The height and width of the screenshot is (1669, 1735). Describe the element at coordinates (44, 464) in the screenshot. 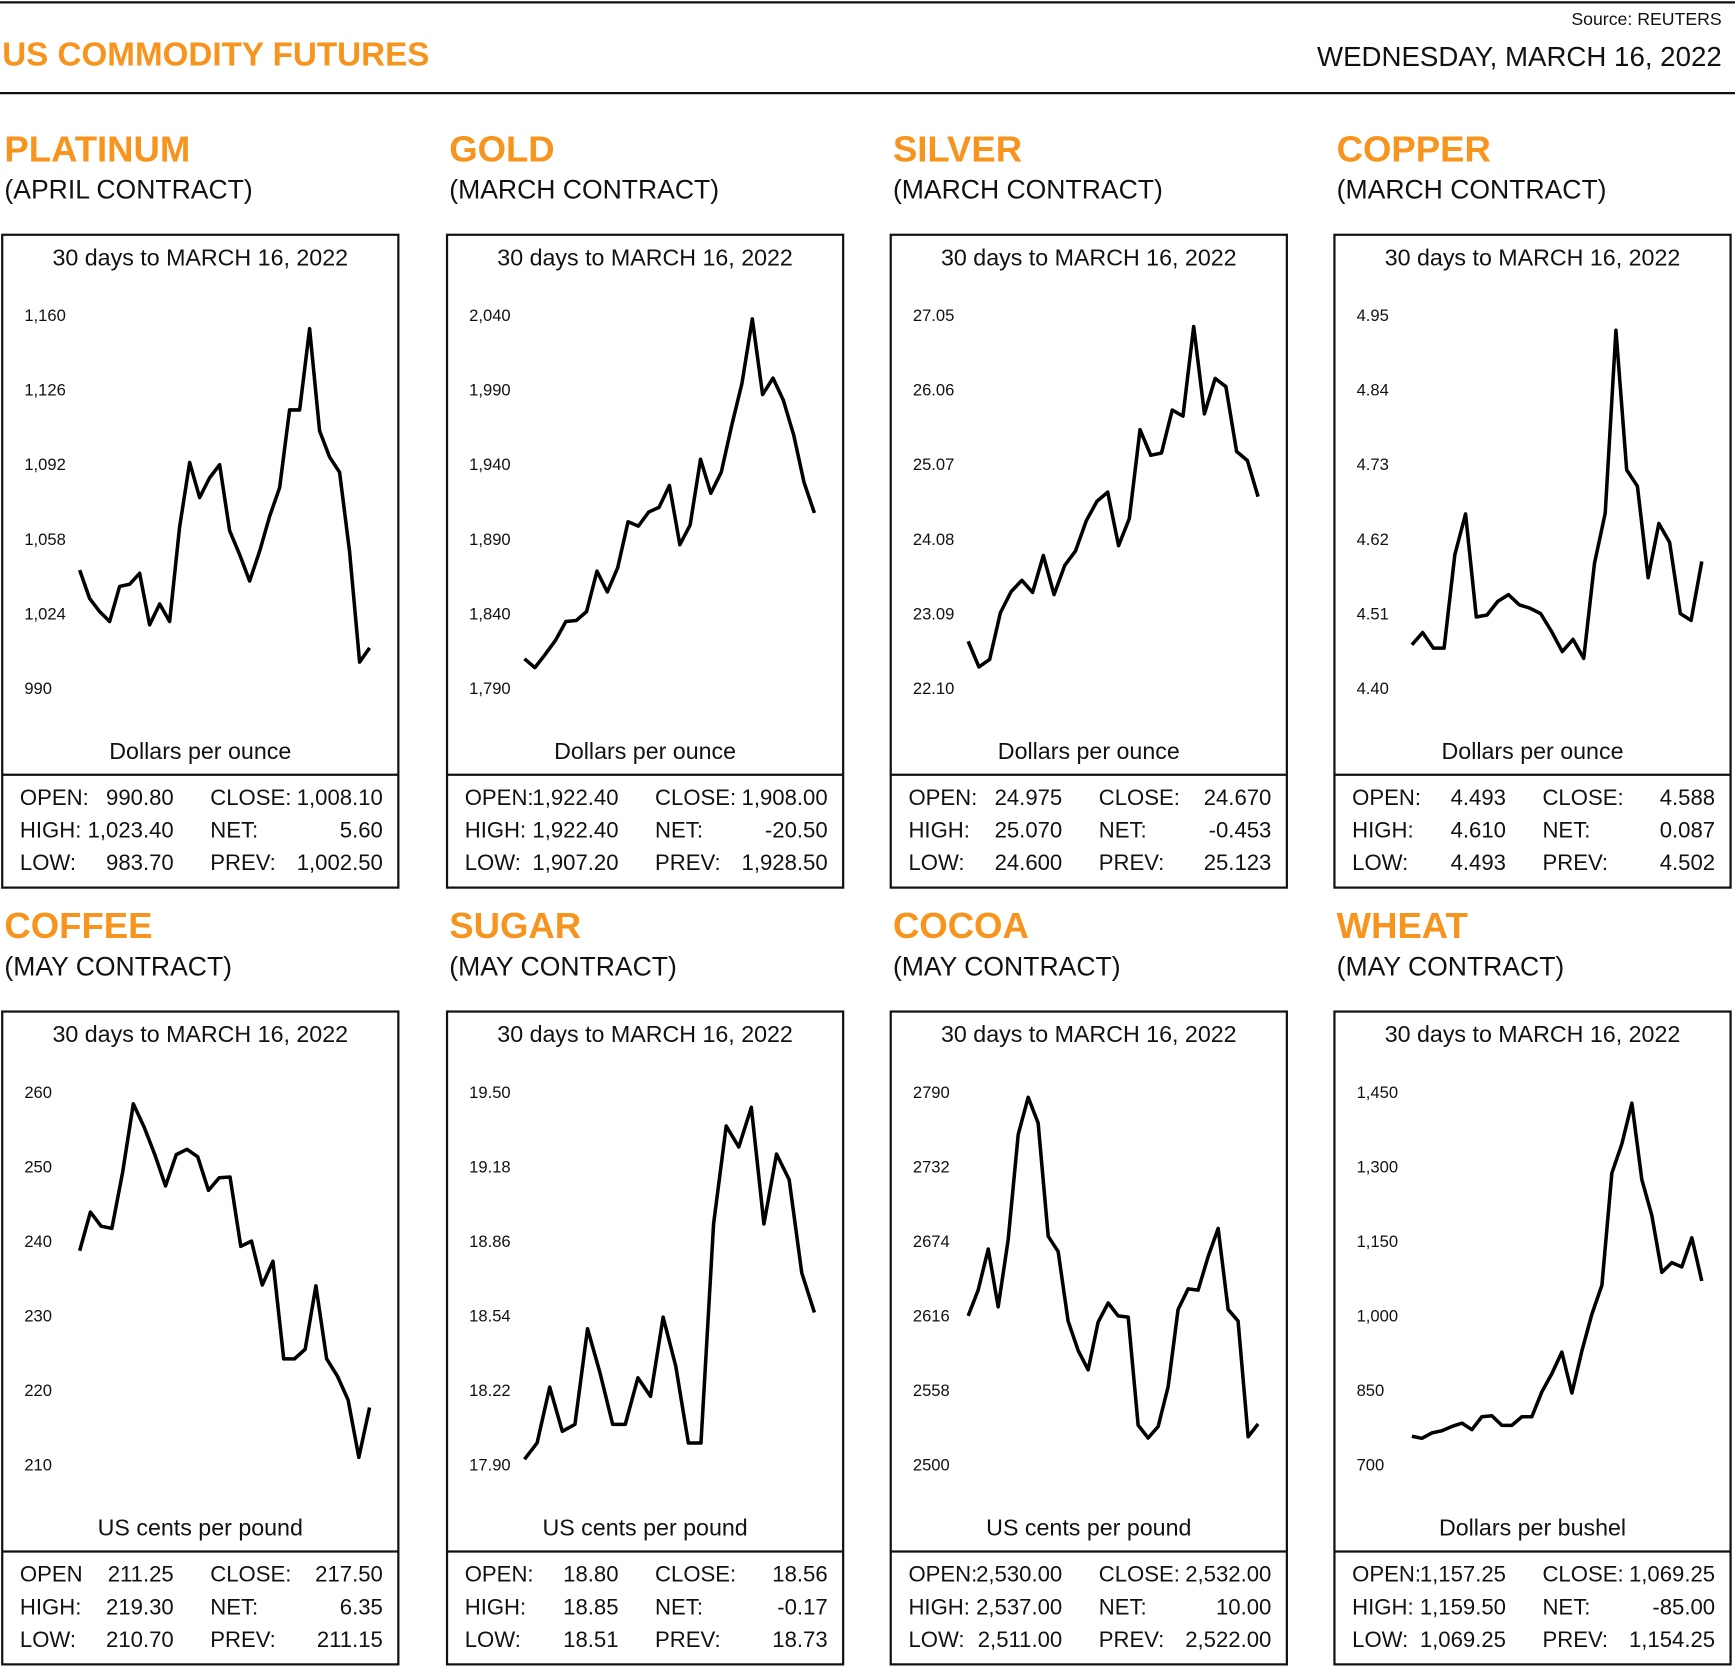

I see `y-tick-label: 1,092` at that location.